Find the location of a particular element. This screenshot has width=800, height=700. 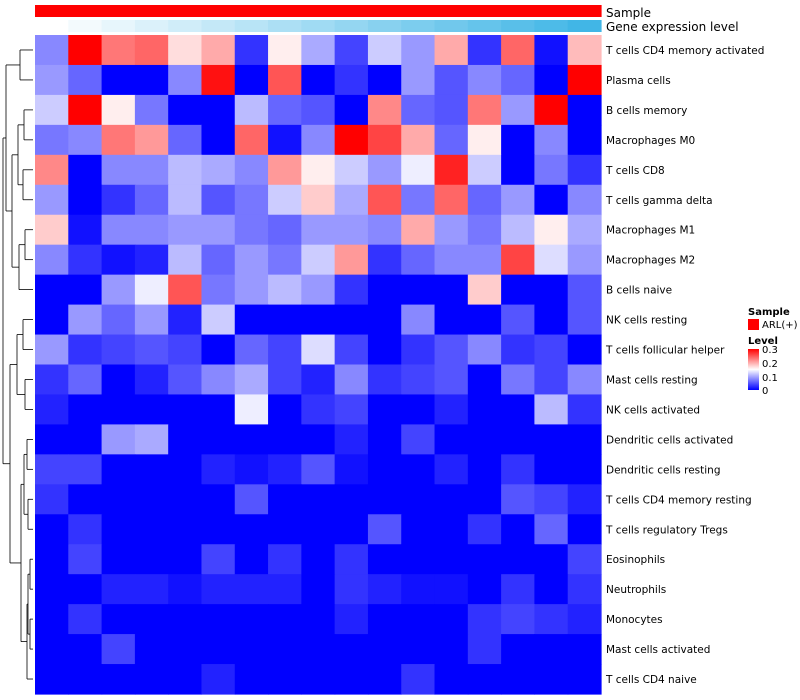

heatmap-cell-r0-c8 is located at coordinates (318, 50).